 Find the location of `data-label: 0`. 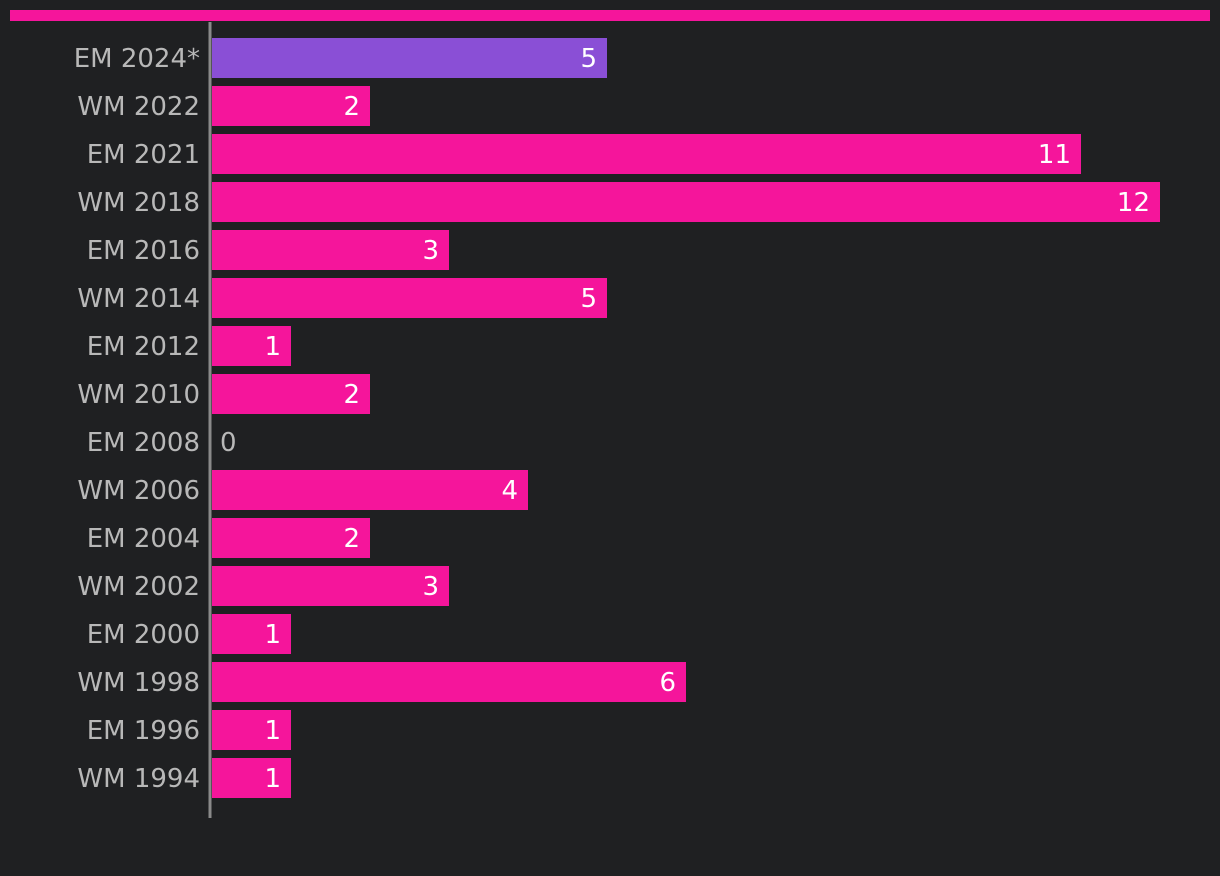

data-label: 0 is located at coordinates (228, 443).